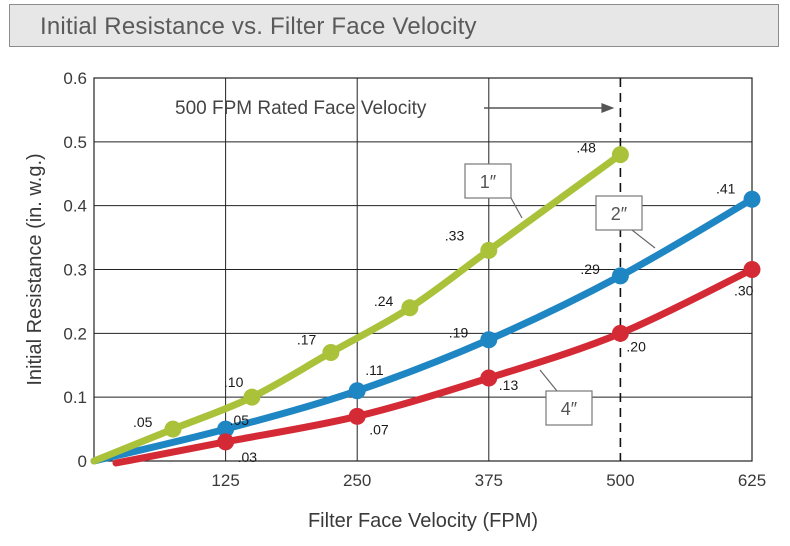  Describe the element at coordinates (374, 370) in the screenshot. I see `series-2-inch-data-label: .11` at that location.